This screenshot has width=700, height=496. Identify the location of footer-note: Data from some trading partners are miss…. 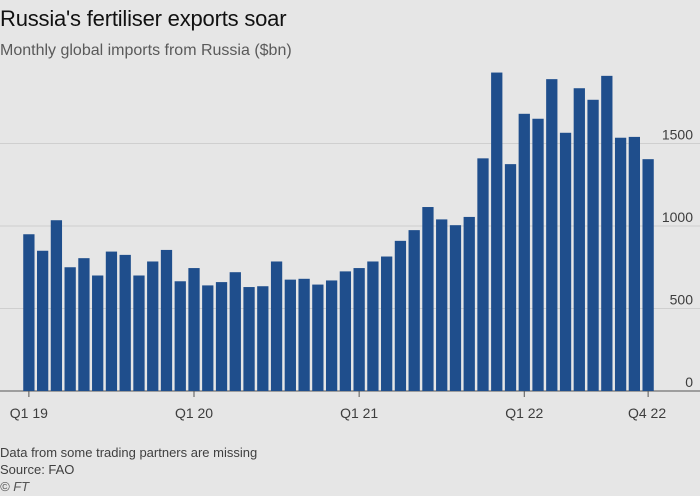
(129, 452).